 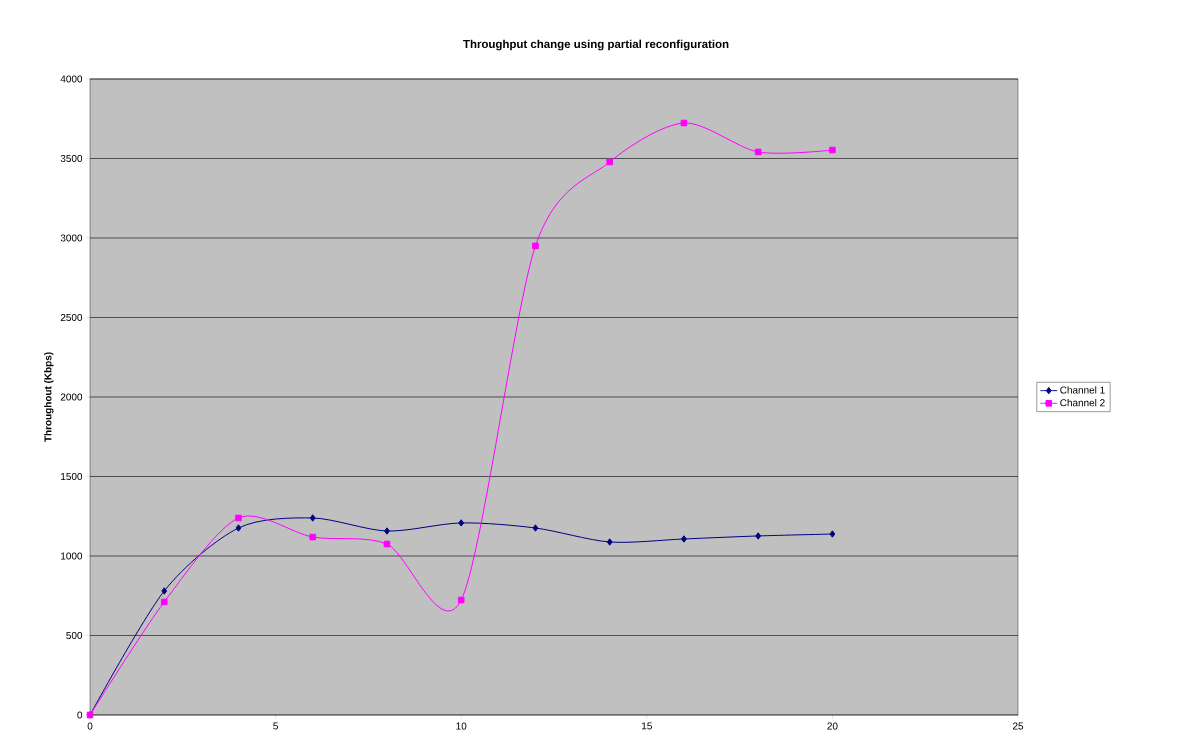 I want to click on y-tick-label: 500, so click(x=74, y=635).